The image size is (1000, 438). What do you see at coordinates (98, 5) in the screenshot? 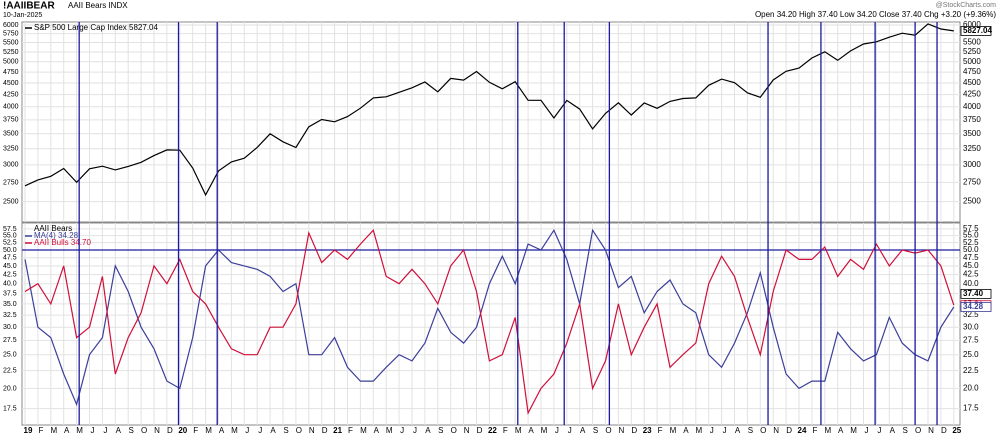
I see `symbol-name: AAII Bears INDX` at bounding box center [98, 5].